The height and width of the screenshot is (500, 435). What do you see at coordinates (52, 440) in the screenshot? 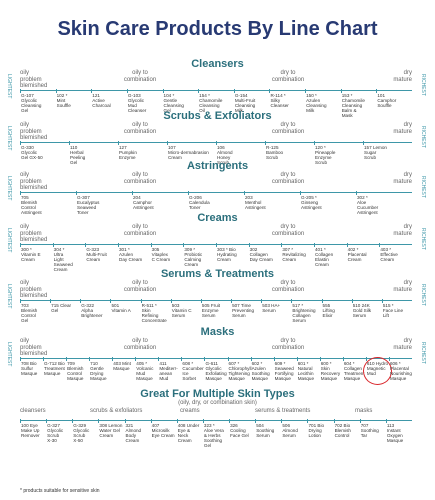
I see `multi-product-label-line: X-30` at bounding box center [52, 440].